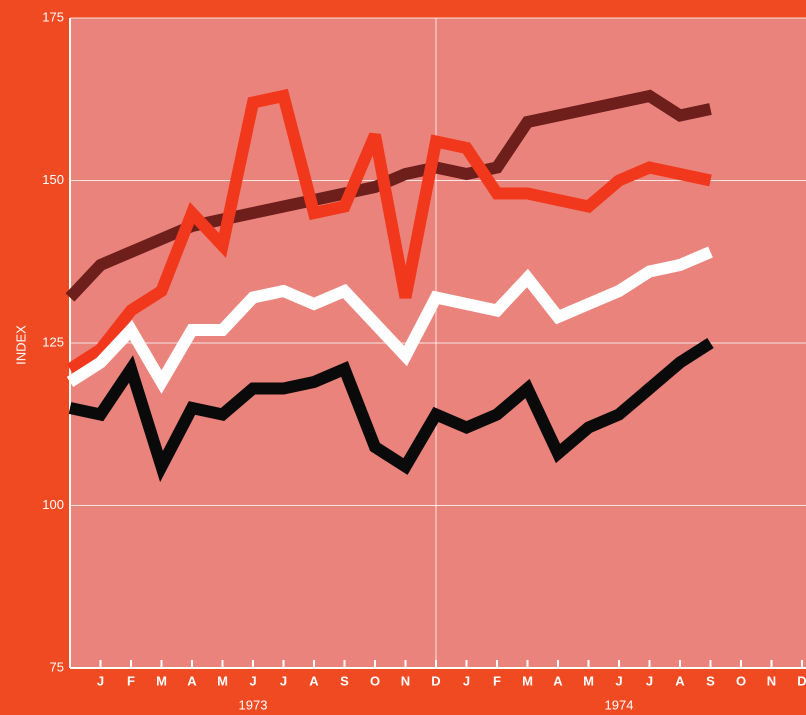 This screenshot has height=715, width=806. I want to click on y-tick-label: 75, so click(57, 666).